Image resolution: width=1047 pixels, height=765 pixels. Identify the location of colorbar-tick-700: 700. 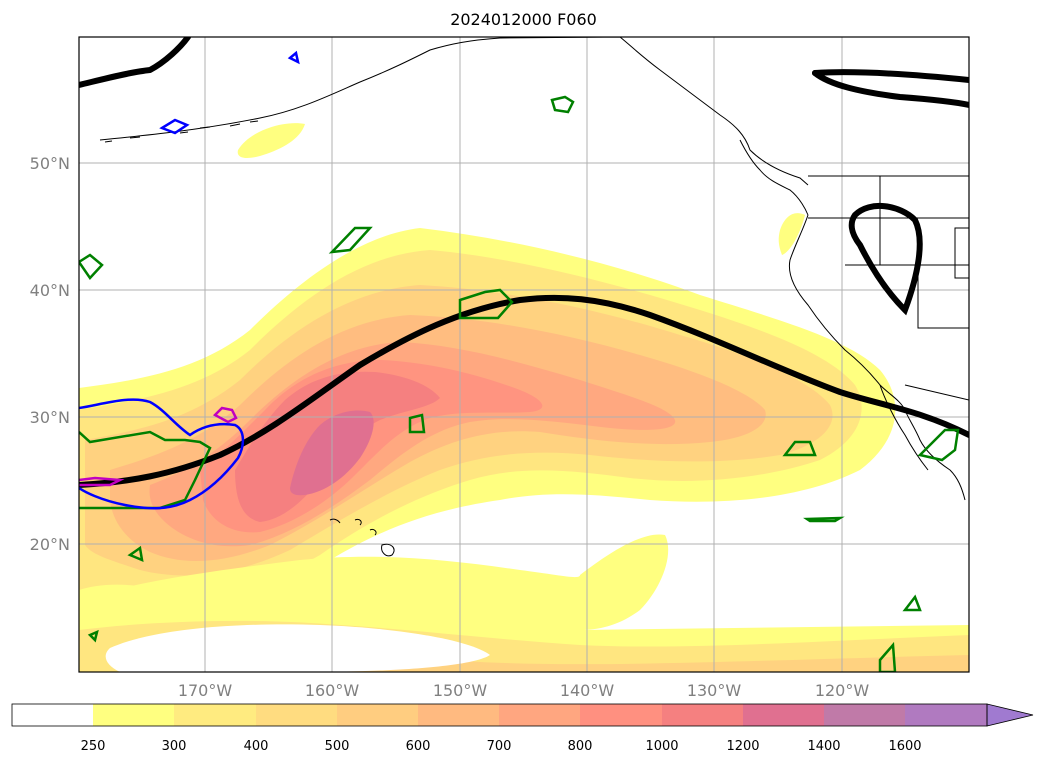
(499, 746).